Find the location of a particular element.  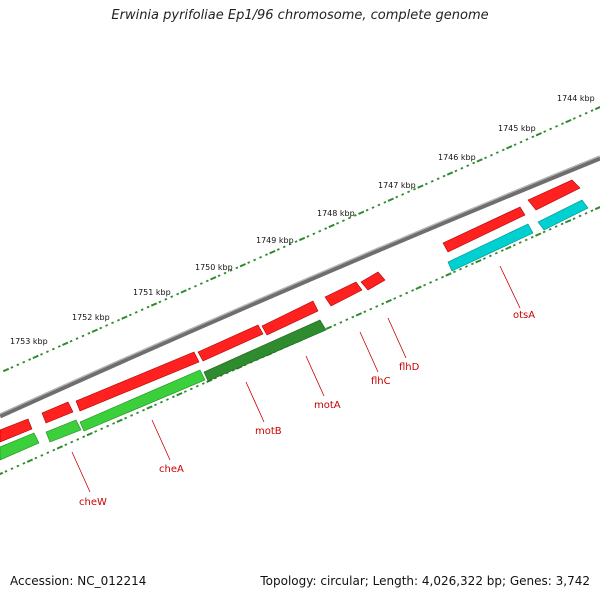

leader-motA is located at coordinates (315, 376).